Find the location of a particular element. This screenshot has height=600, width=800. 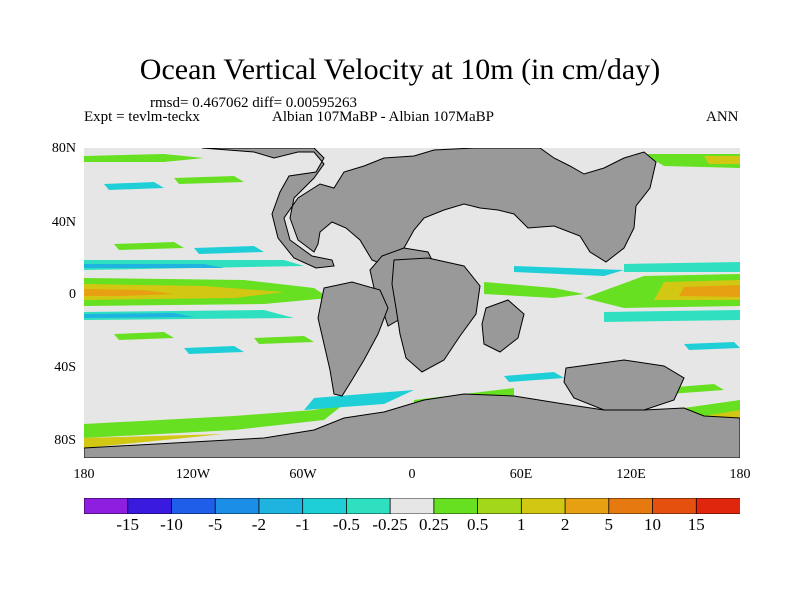

tropical-band-central is located at coordinates (569, 271).